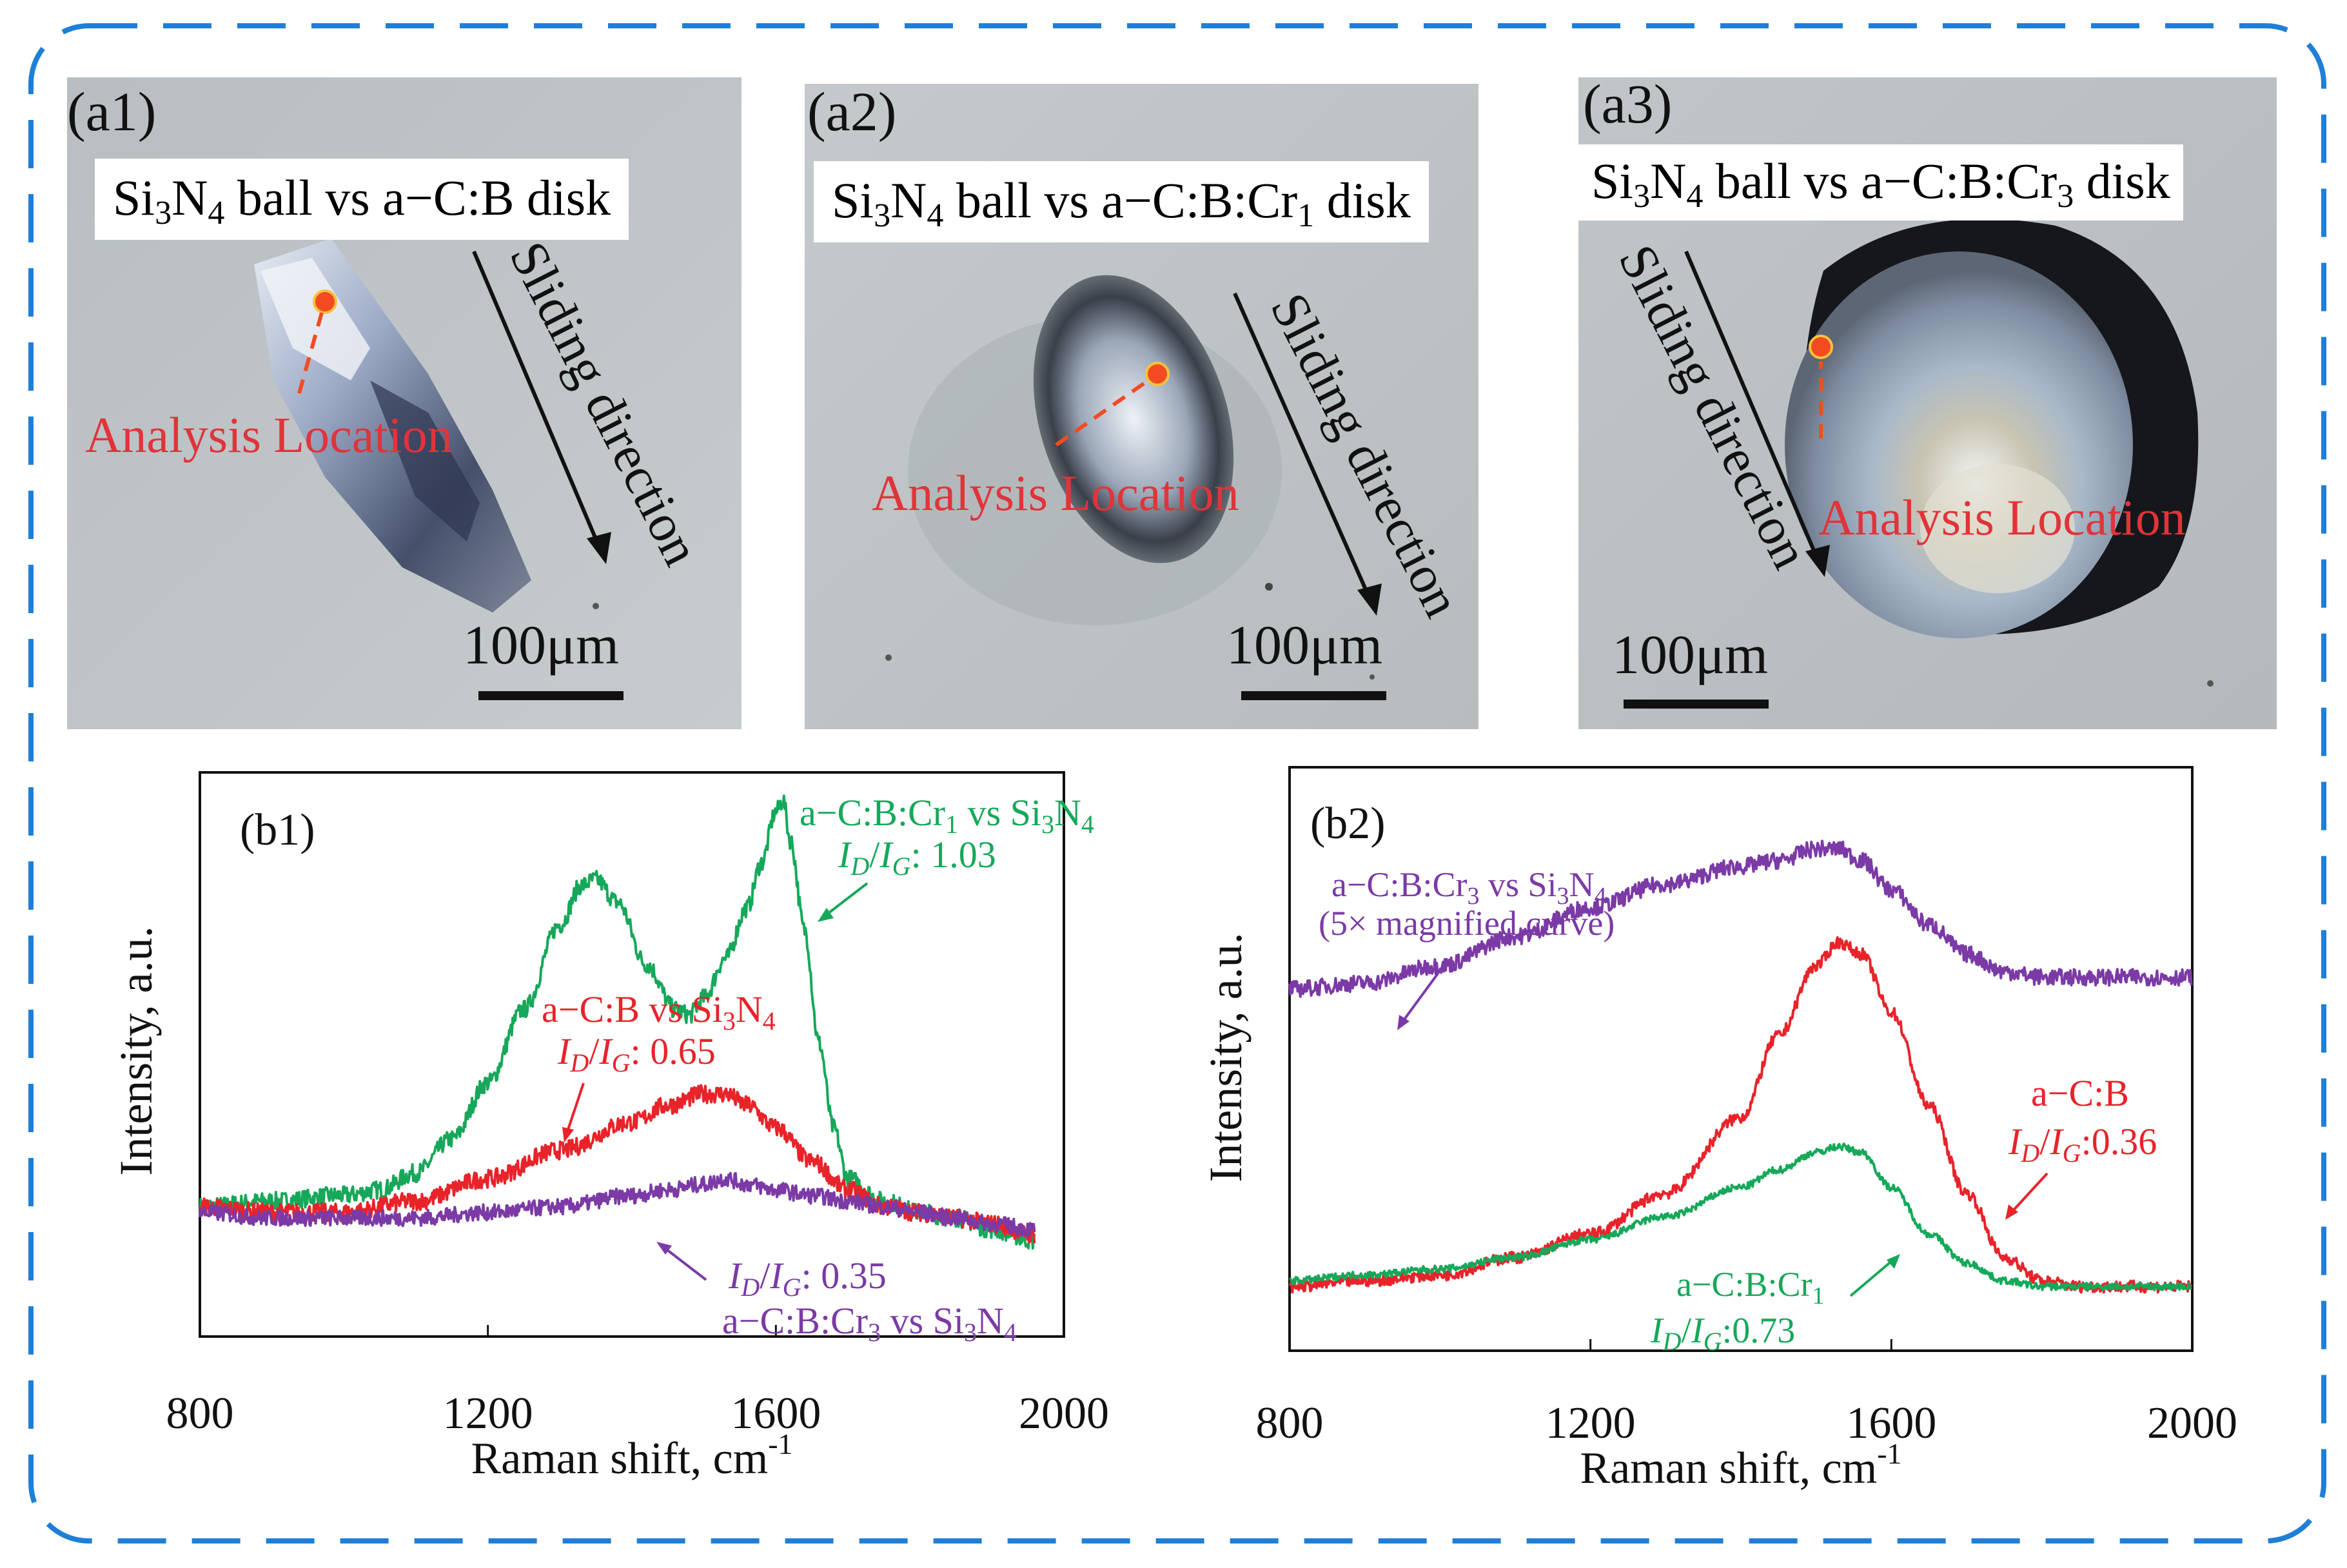 The image size is (2347, 1568). Describe the element at coordinates (1313, 695) in the screenshot. I see `scale-bar-a2` at that location.